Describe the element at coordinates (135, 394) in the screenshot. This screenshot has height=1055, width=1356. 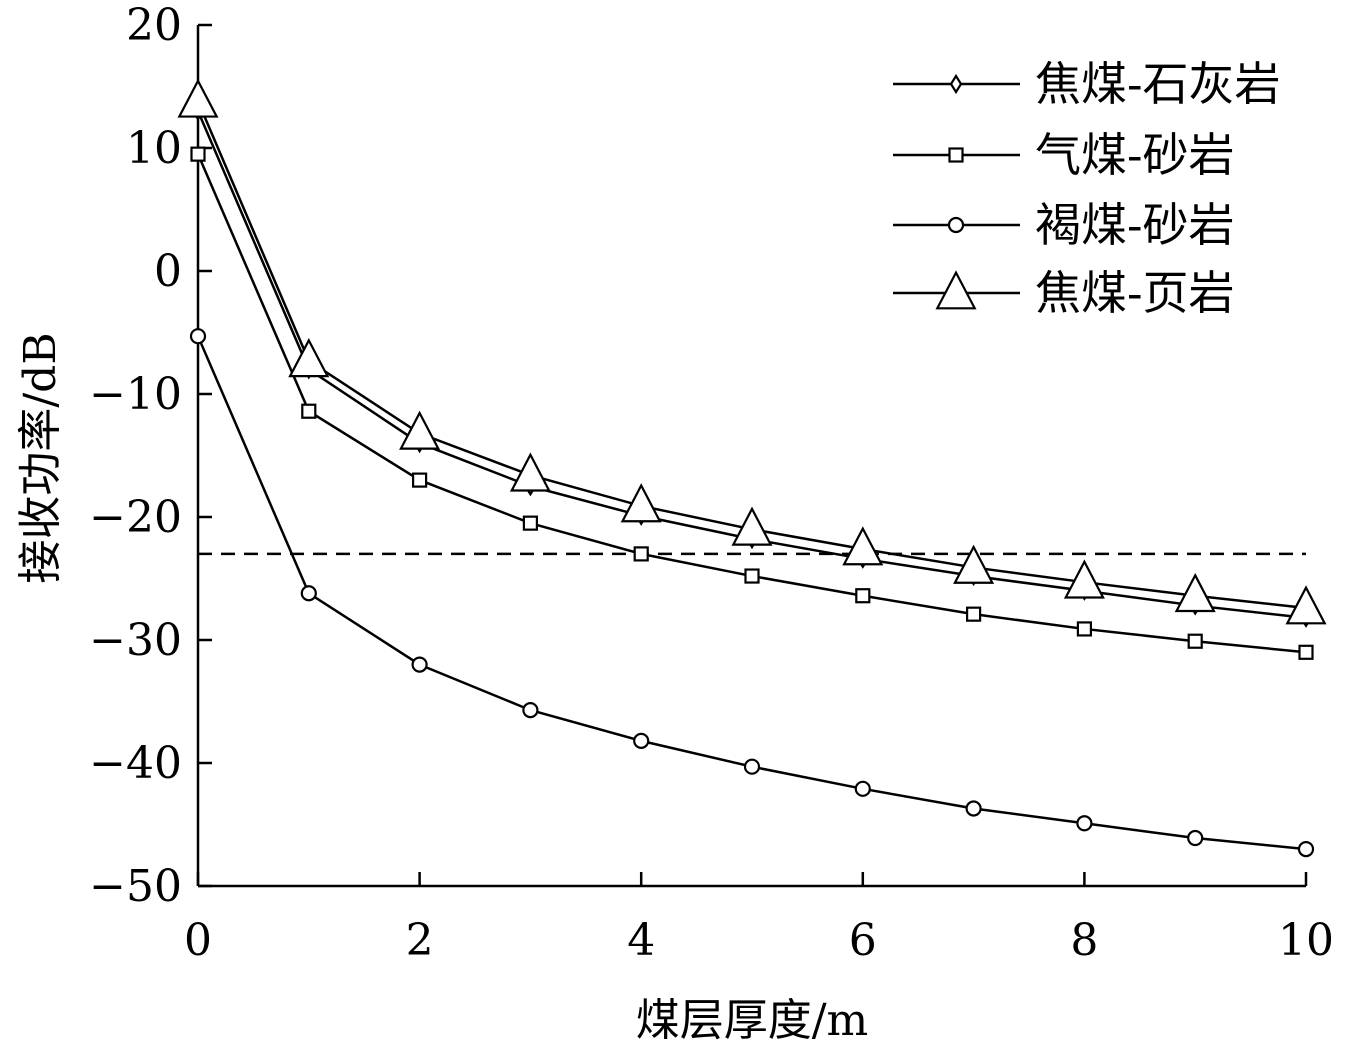
I see `y-tick-label: −10` at that location.